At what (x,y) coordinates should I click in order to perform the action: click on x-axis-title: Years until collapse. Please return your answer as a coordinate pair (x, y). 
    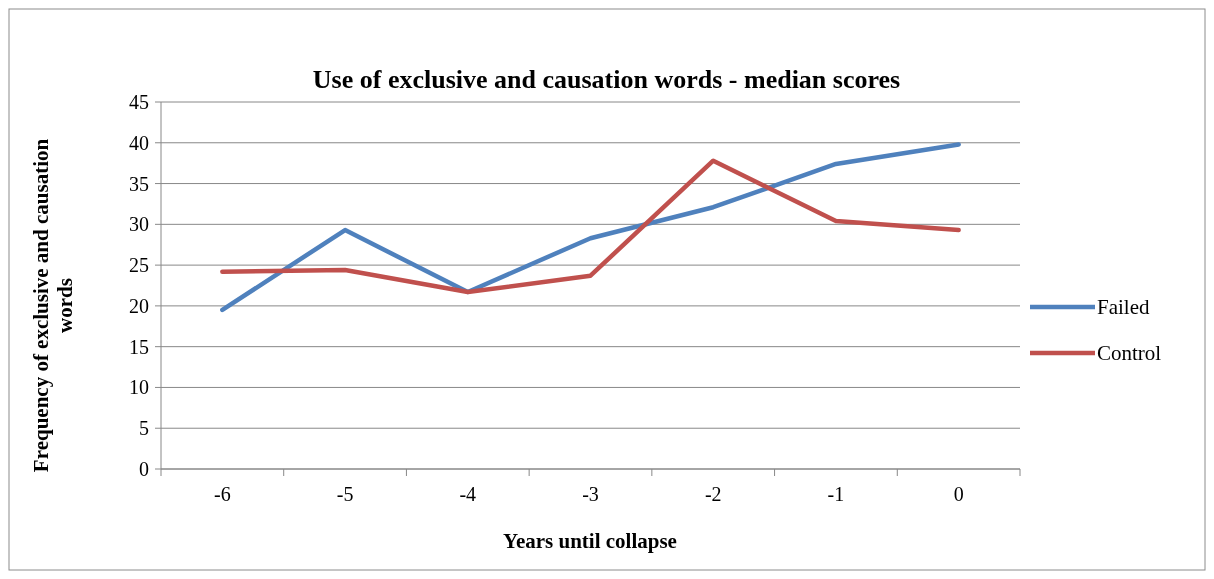
    Looking at the image, I should click on (590, 541).